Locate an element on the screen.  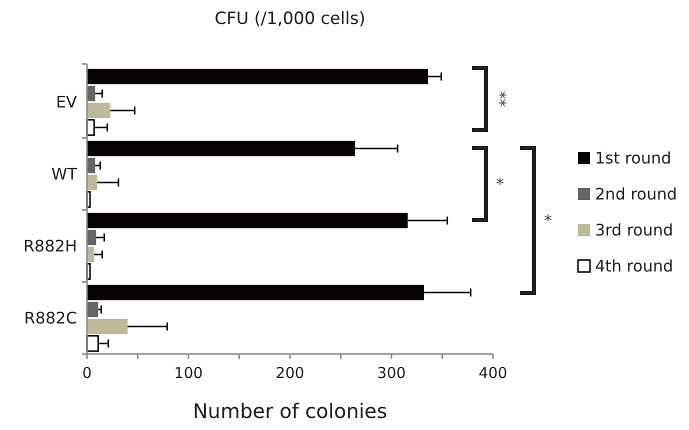
x-tick-label: 100 is located at coordinates (188, 373).